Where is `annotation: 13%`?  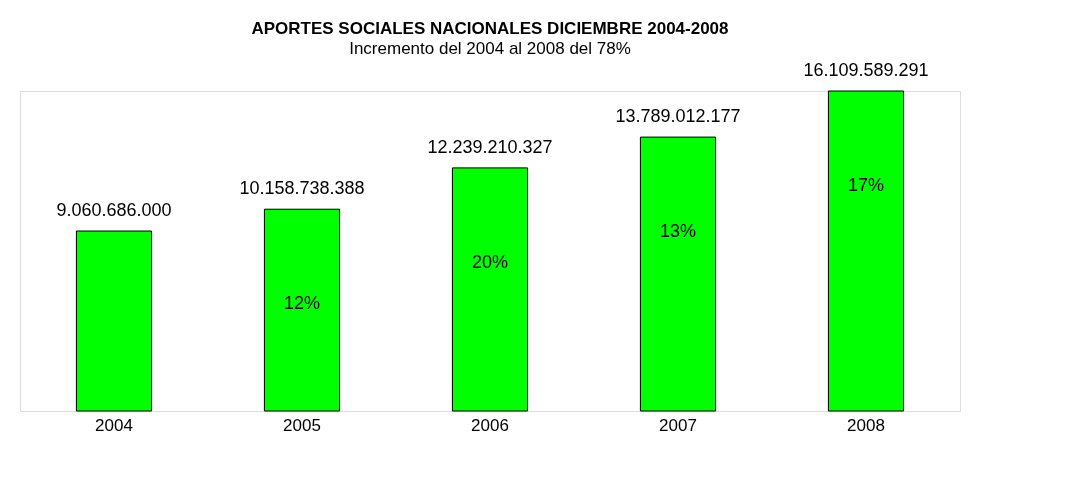
annotation: 13% is located at coordinates (678, 231).